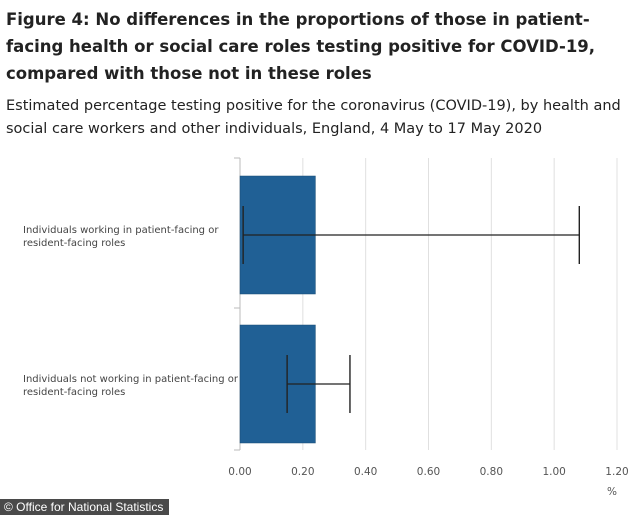 This screenshot has height=515, width=634. I want to click on x-tick-label: 0.00, so click(239, 472).